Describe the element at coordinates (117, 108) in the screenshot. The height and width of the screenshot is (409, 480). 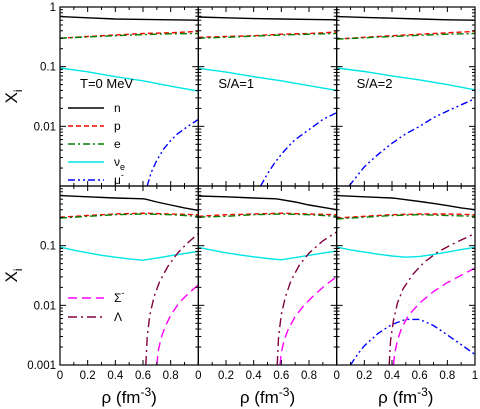
I see `legend-n-label: n` at that location.